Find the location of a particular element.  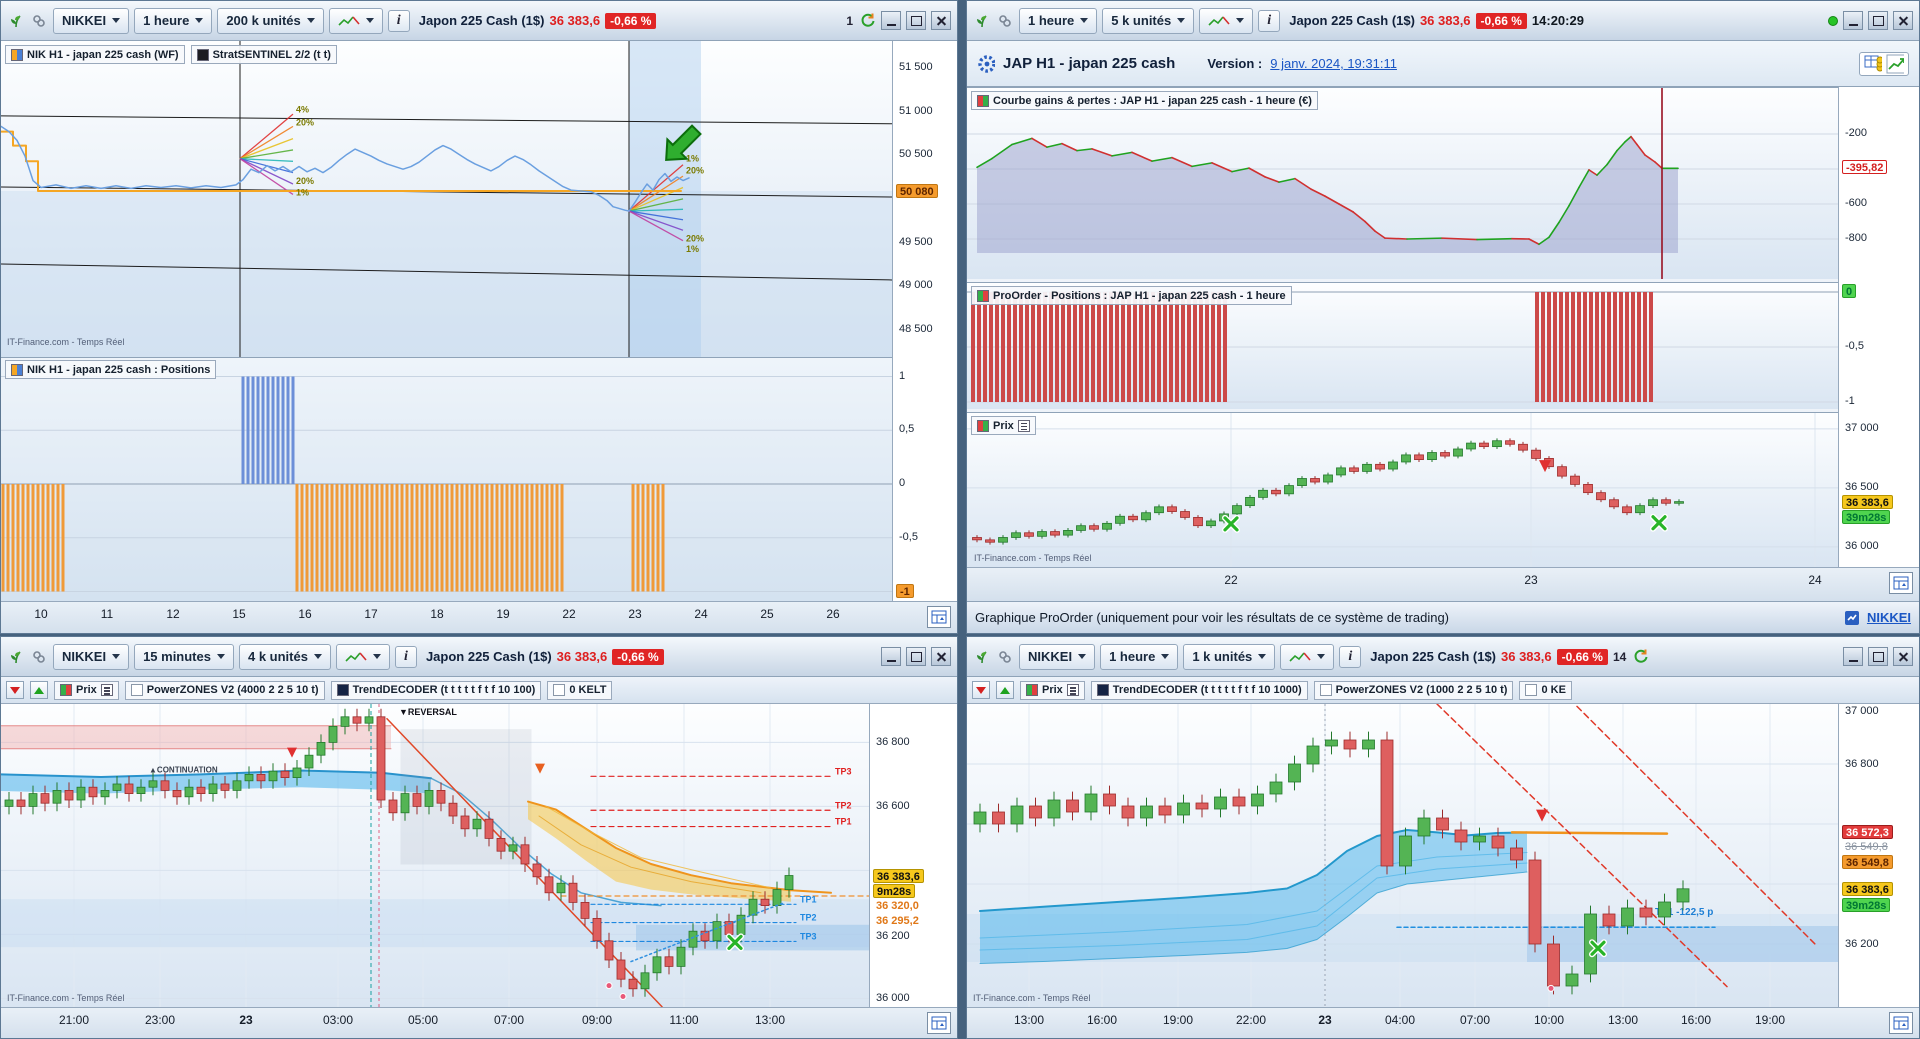

chip-label: PowerZONES V2 (1000 2 2 5 10 t) is located at coordinates (1421, 690).